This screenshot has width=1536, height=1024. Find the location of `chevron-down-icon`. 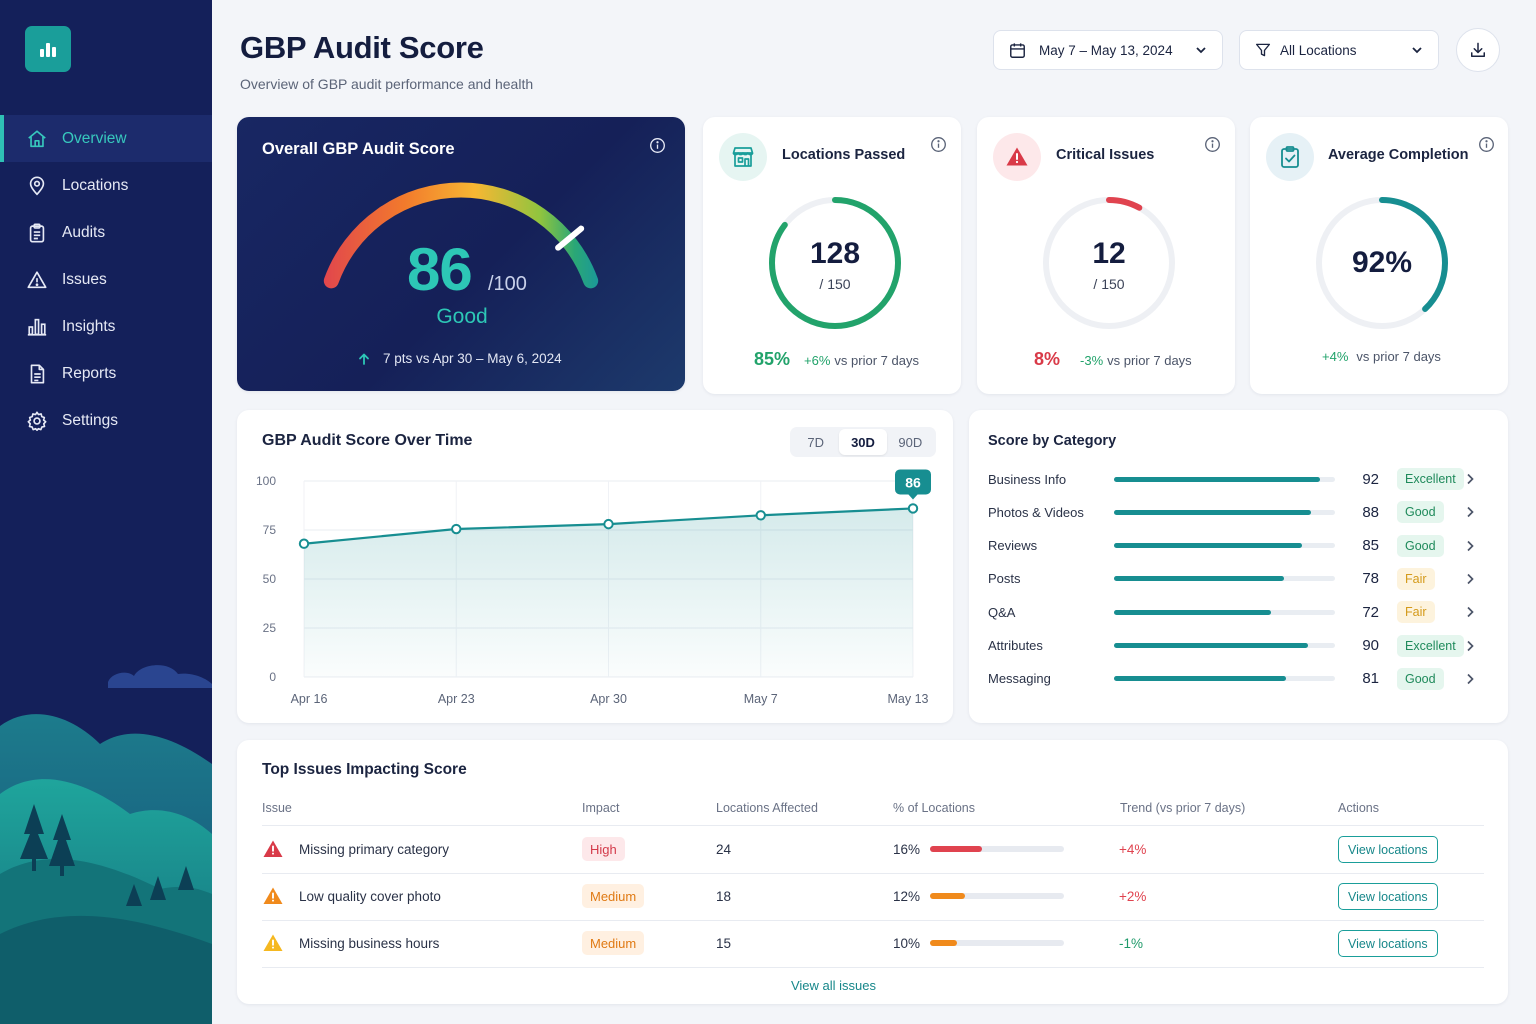

chevron-down-icon is located at coordinates (1417, 50).